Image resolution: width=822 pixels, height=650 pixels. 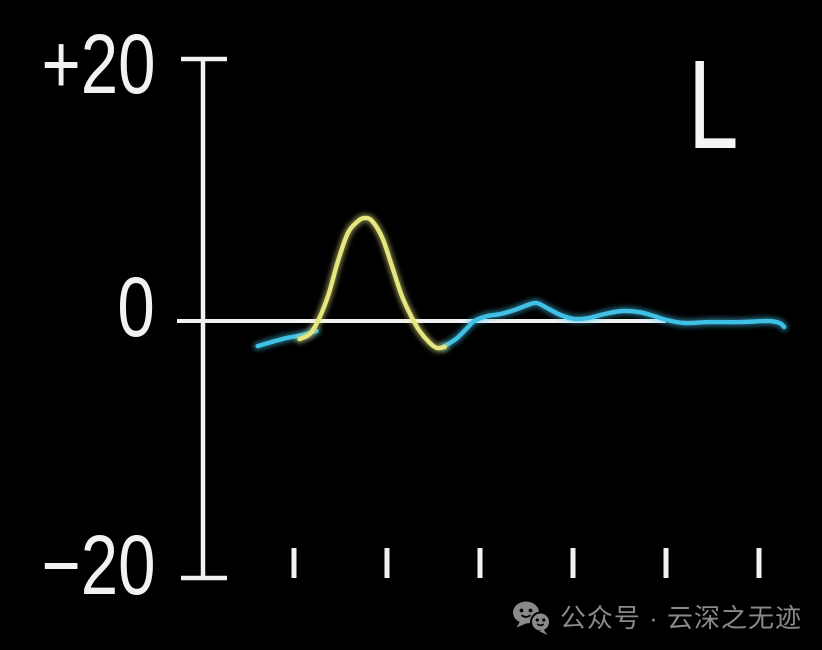 I want to click on trace-stimulus-response, so click(x=372, y=283).